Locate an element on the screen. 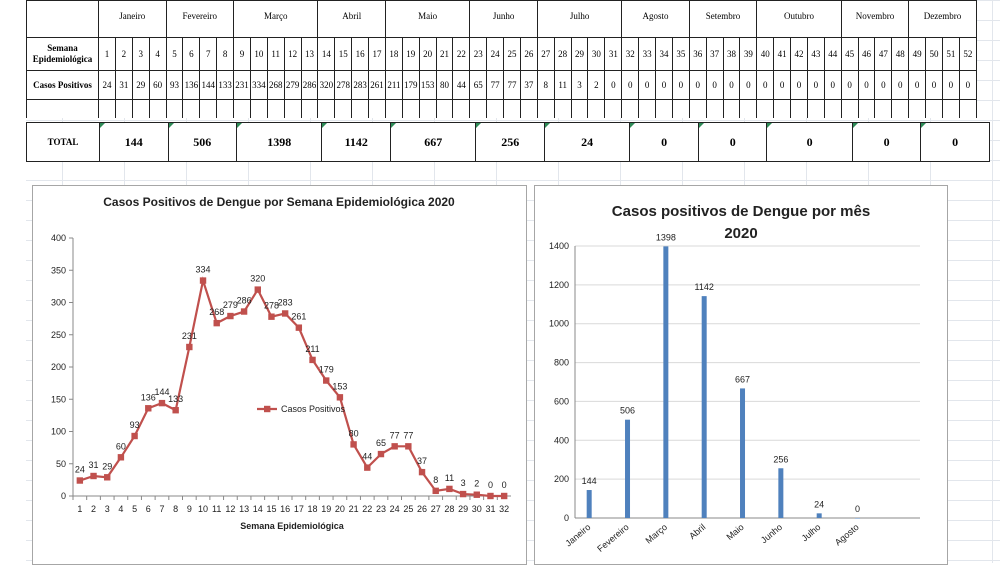  week-cell: 16 is located at coordinates (360, 54).